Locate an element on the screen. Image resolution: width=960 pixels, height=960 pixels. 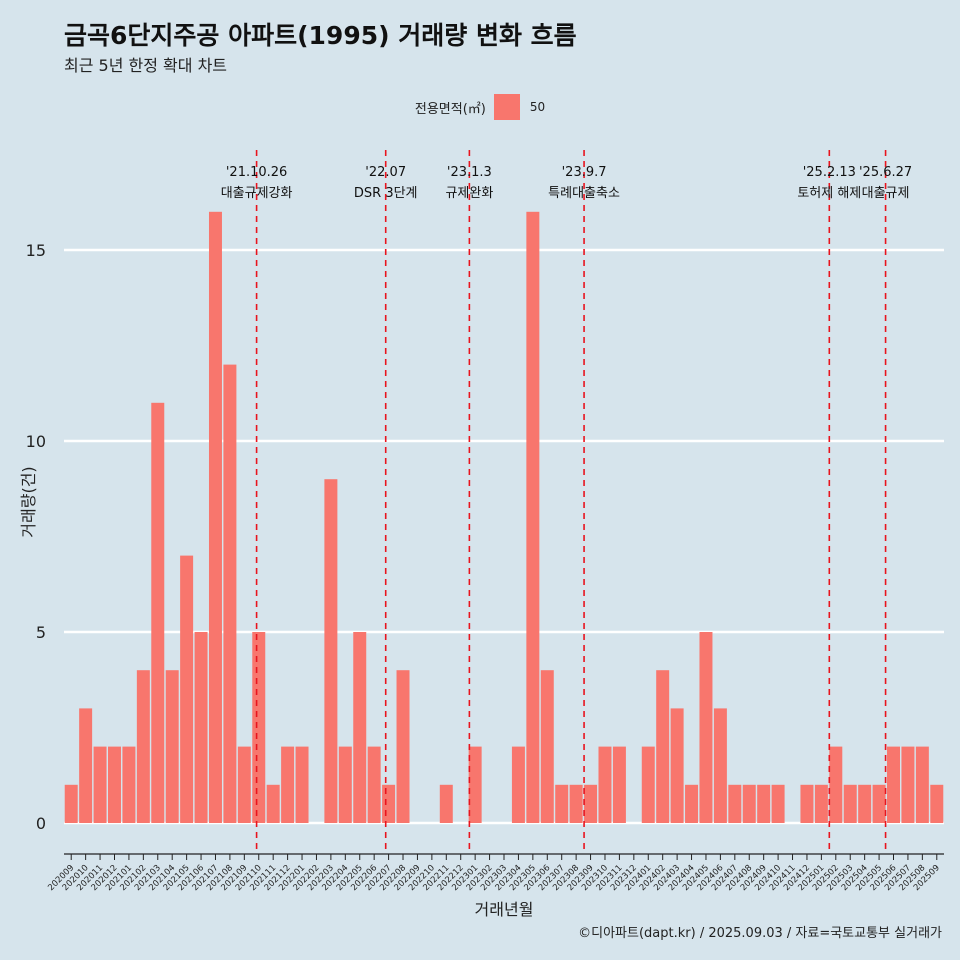
legend-item-label: 50 is located at coordinates (537, 107).